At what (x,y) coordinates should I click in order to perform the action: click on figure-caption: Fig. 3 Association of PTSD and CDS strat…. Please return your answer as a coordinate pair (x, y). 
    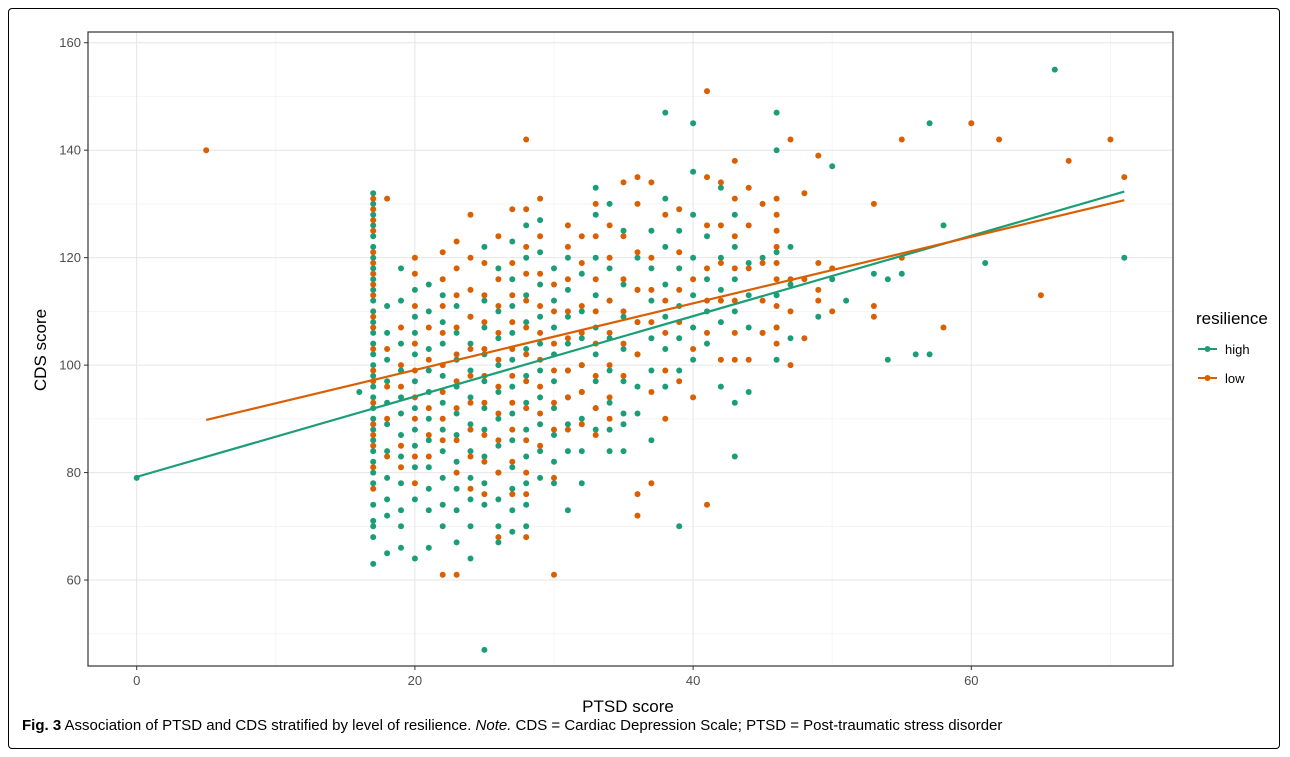
    Looking at the image, I should click on (647, 725).